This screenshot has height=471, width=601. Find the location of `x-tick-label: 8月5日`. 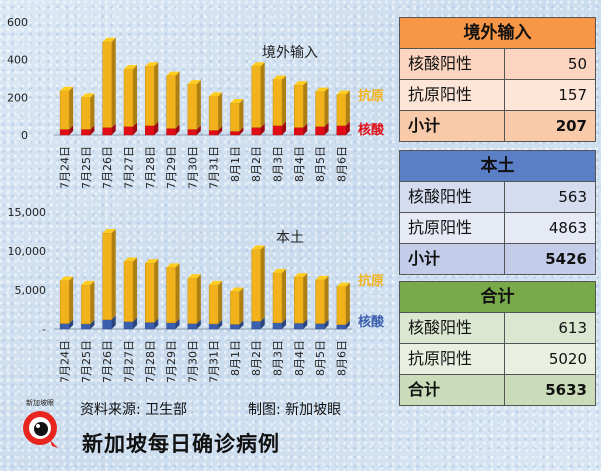

x-tick-label: 8月5日 is located at coordinates (320, 358).